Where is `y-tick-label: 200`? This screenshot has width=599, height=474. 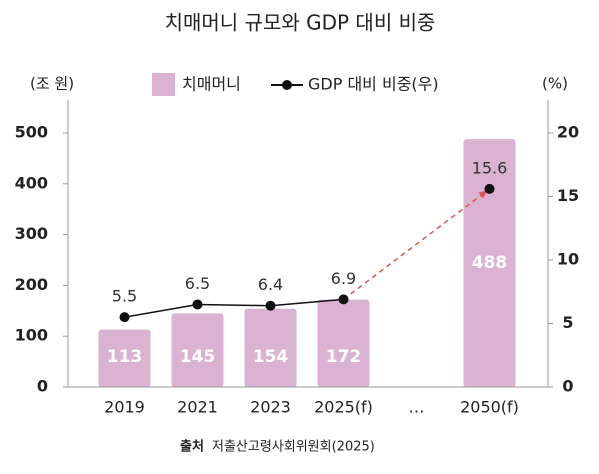 y-tick-label: 200 is located at coordinates (31, 284).